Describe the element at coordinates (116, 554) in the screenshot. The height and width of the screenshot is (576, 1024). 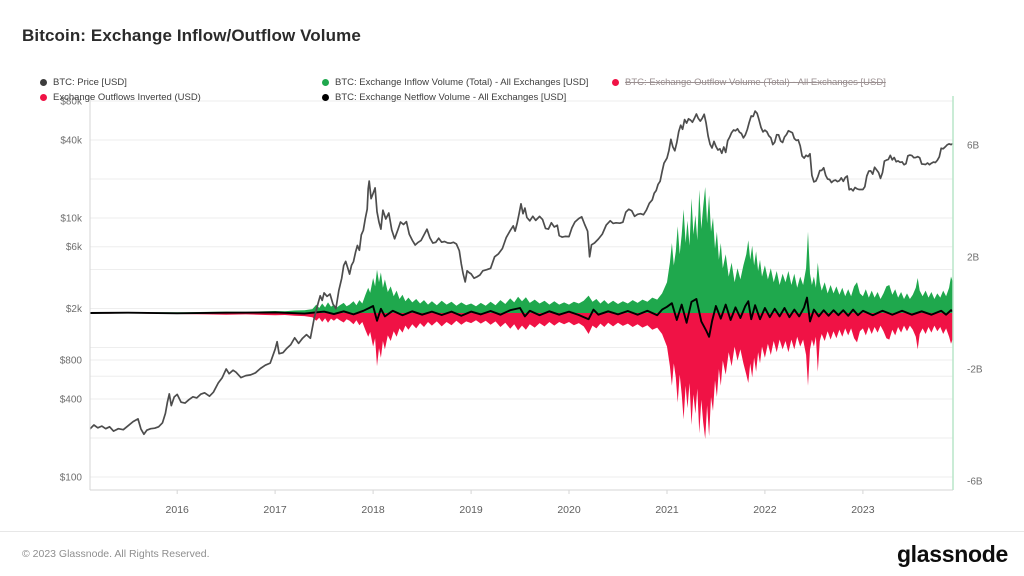
I see `copyright-text: © 2023 Glassnode. All Rights Reserved.` at that location.